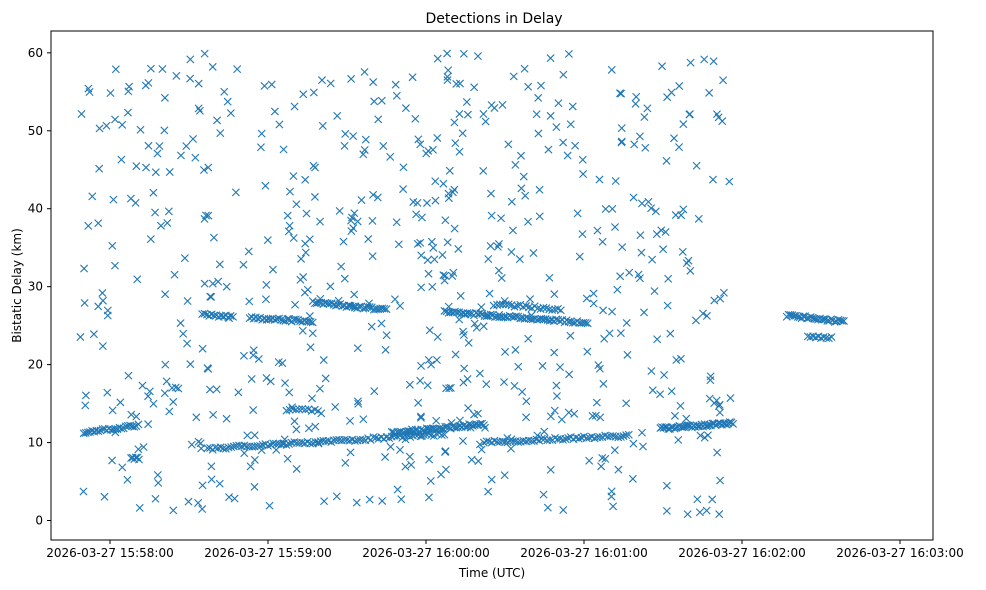  Describe the element at coordinates (741, 553) in the screenshot. I see `x-tick-label: 2026-03-27 16:02:00` at that location.